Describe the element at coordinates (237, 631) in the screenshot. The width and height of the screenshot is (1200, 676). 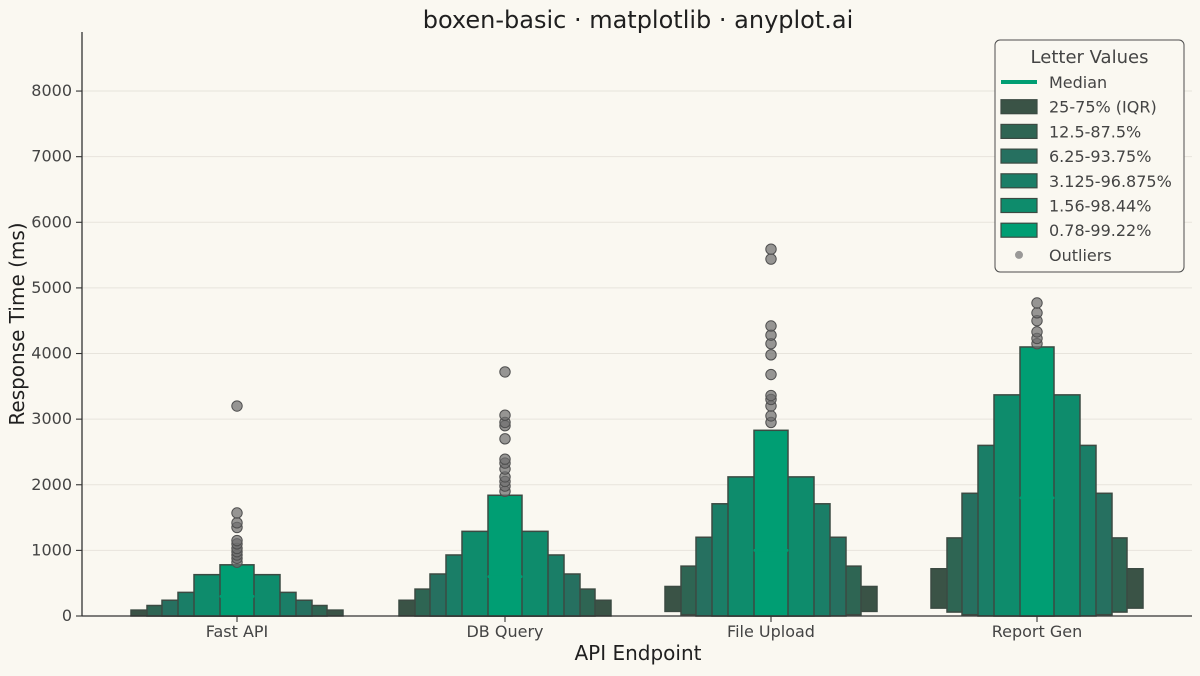
I see `x-tick-label: Fast API` at that location.